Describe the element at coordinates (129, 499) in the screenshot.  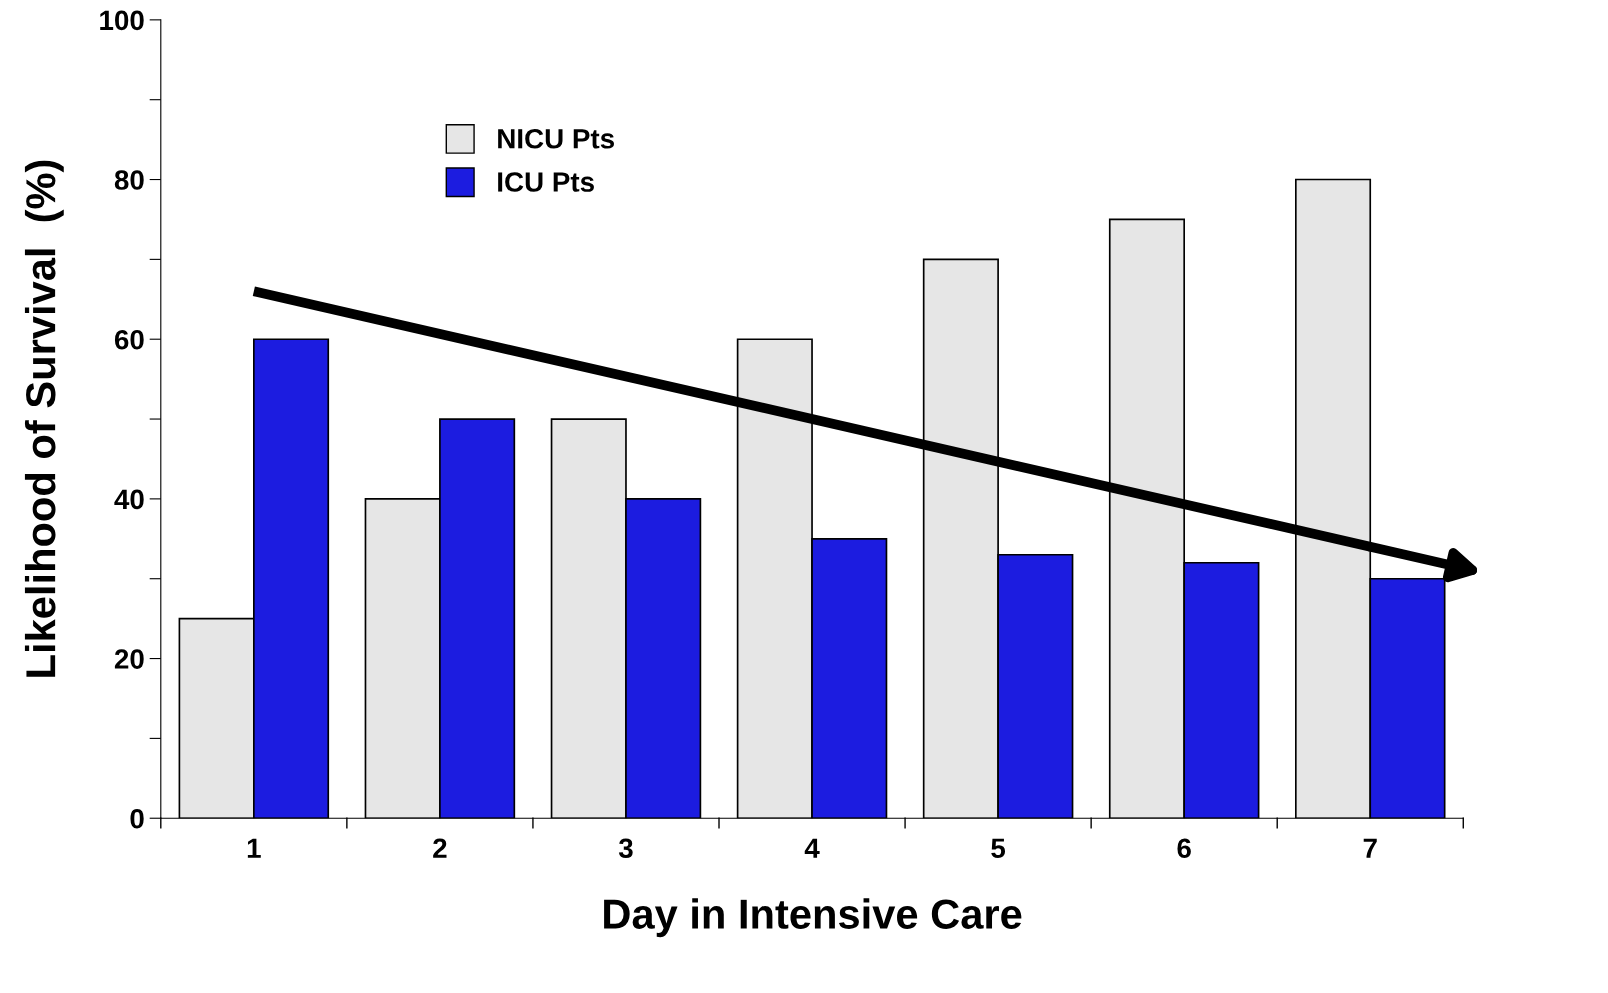
I see `y-tick-label: 40` at that location.